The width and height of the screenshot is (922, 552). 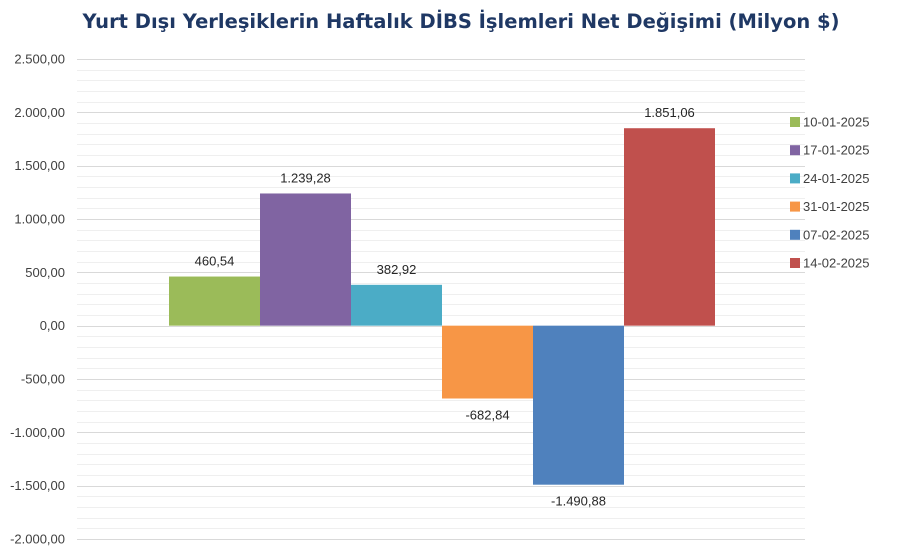 What do you see at coordinates (836, 206) in the screenshot?
I see `legend-label: 31-01-2025` at bounding box center [836, 206].